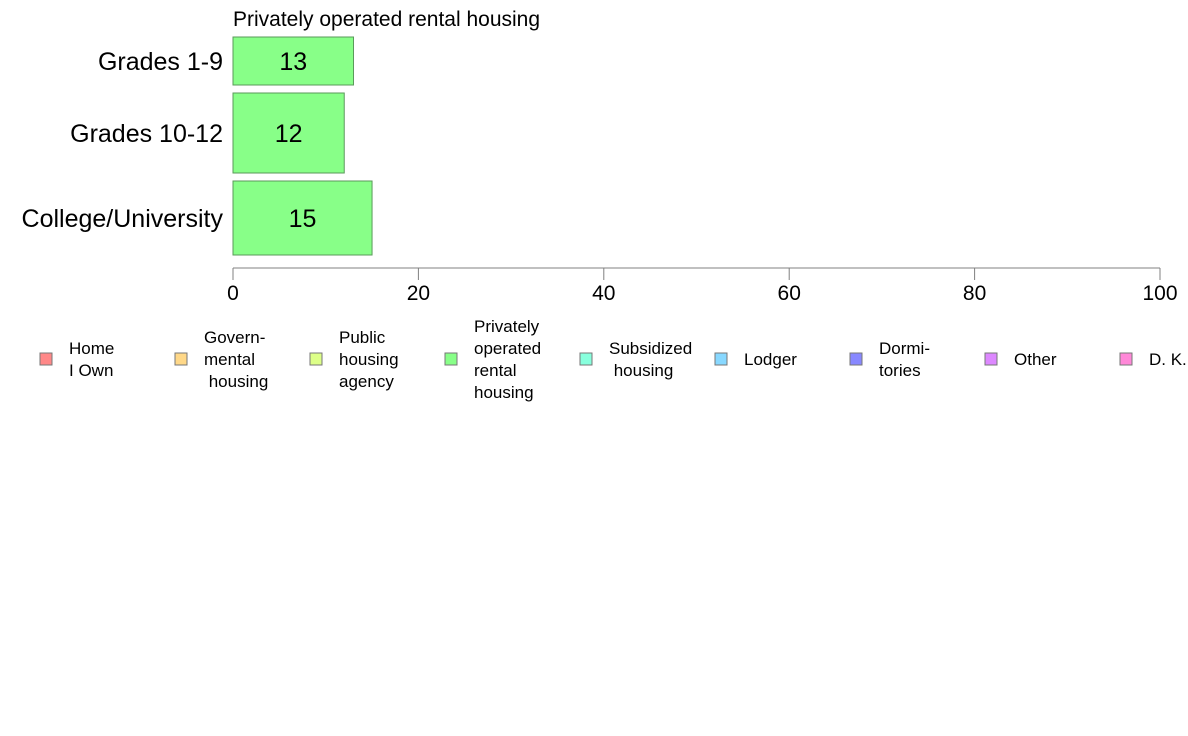 The width and height of the screenshot is (1188, 736). What do you see at coordinates (91, 370) in the screenshot?
I see `legend-label: I Own` at bounding box center [91, 370].